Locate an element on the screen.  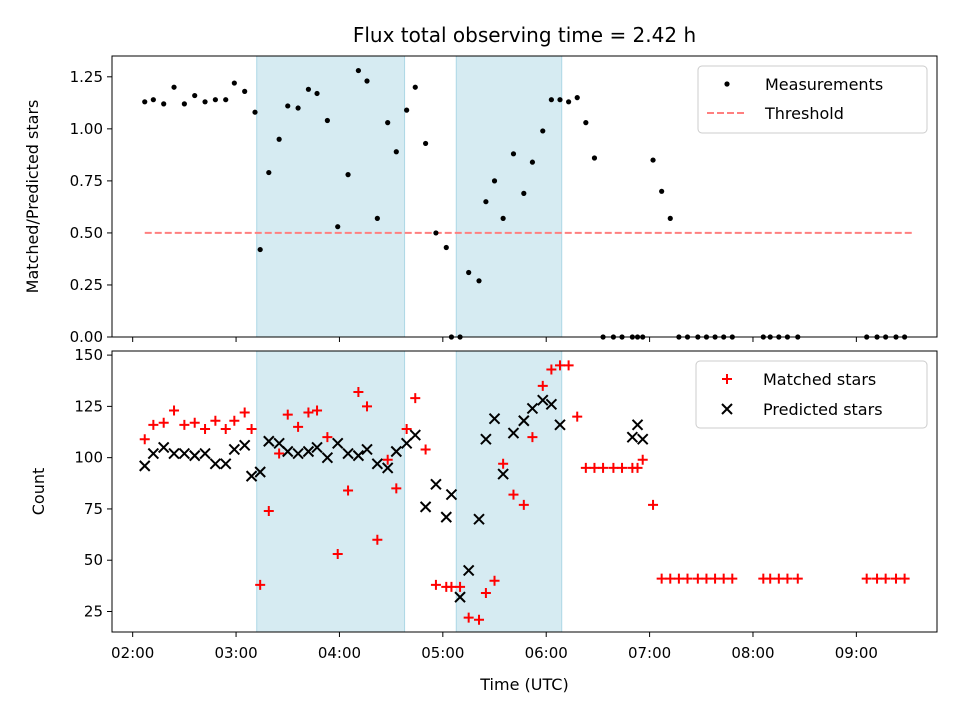
y-tick-label: 0.75 is located at coordinates (86, 181).